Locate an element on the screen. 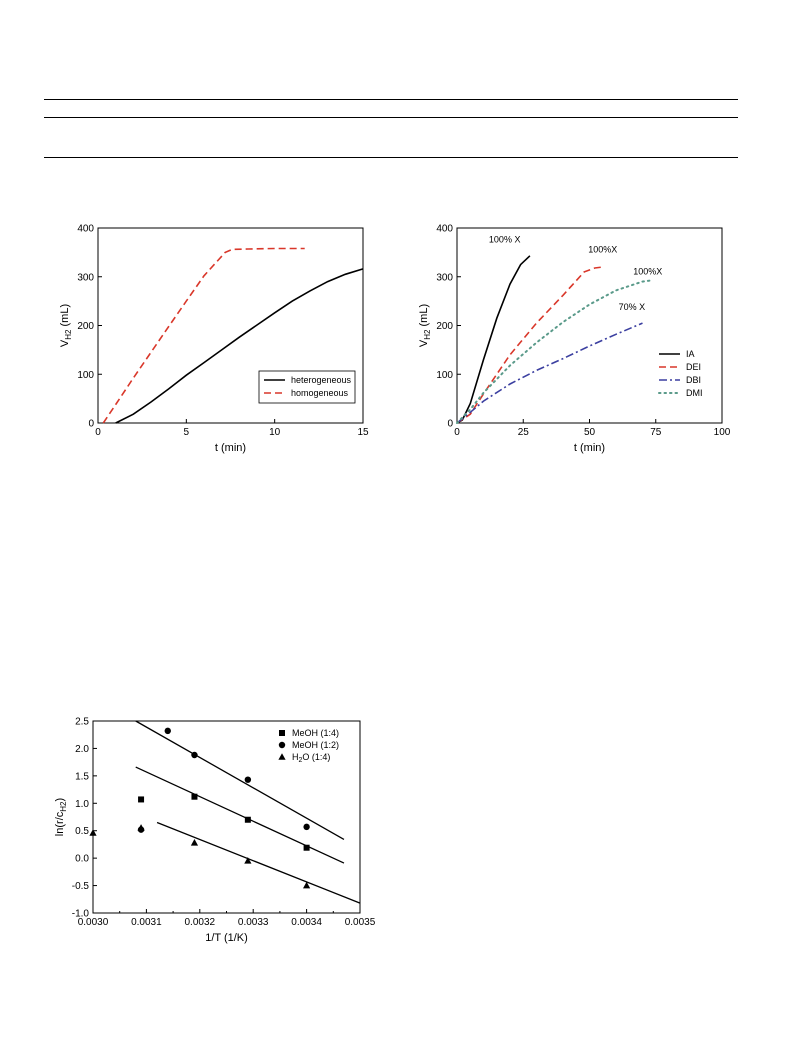 This screenshot has height=1057, width=793. series-line-homogeneous is located at coordinates (203, 335).